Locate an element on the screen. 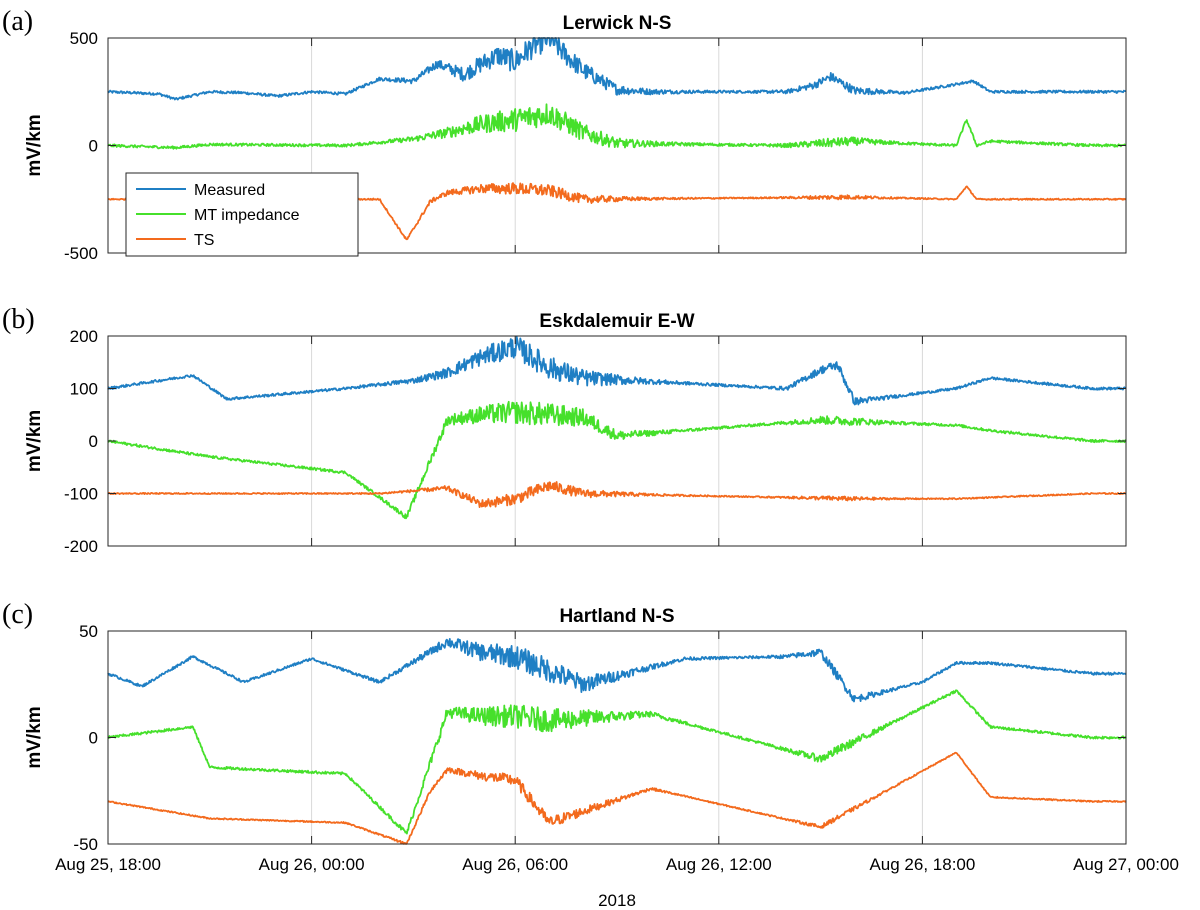 The height and width of the screenshot is (910, 1200). y-tick-label: 200 is located at coordinates (84, 336).